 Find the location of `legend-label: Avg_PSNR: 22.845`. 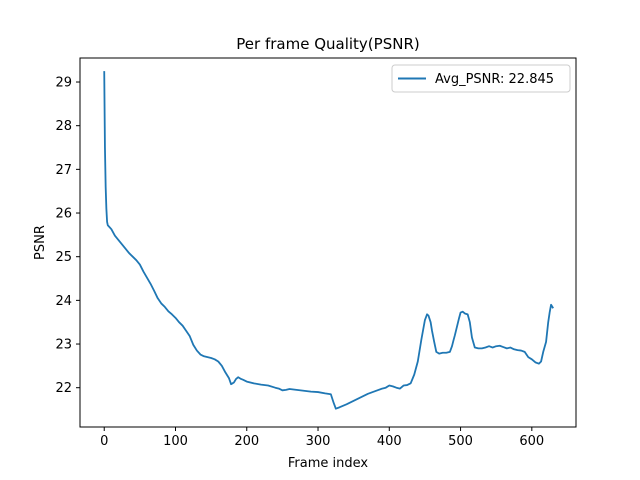

legend-label: Avg_PSNR: 22.845 is located at coordinates (494, 79).